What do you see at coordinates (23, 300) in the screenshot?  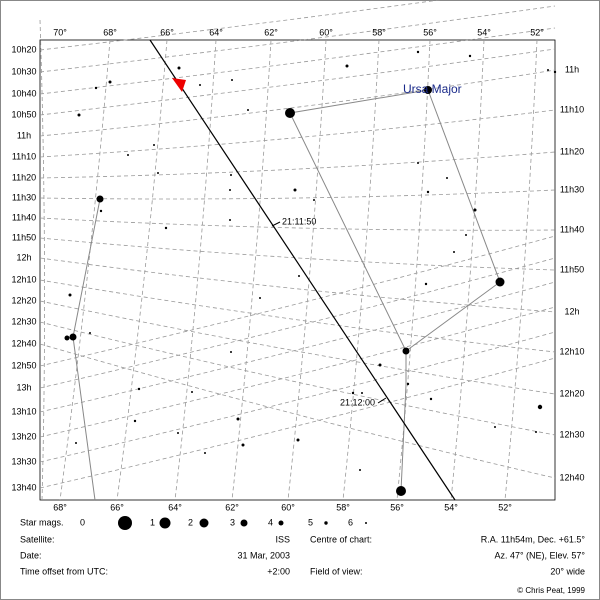 I see `left-axis-label: 12h20` at bounding box center [23, 300].